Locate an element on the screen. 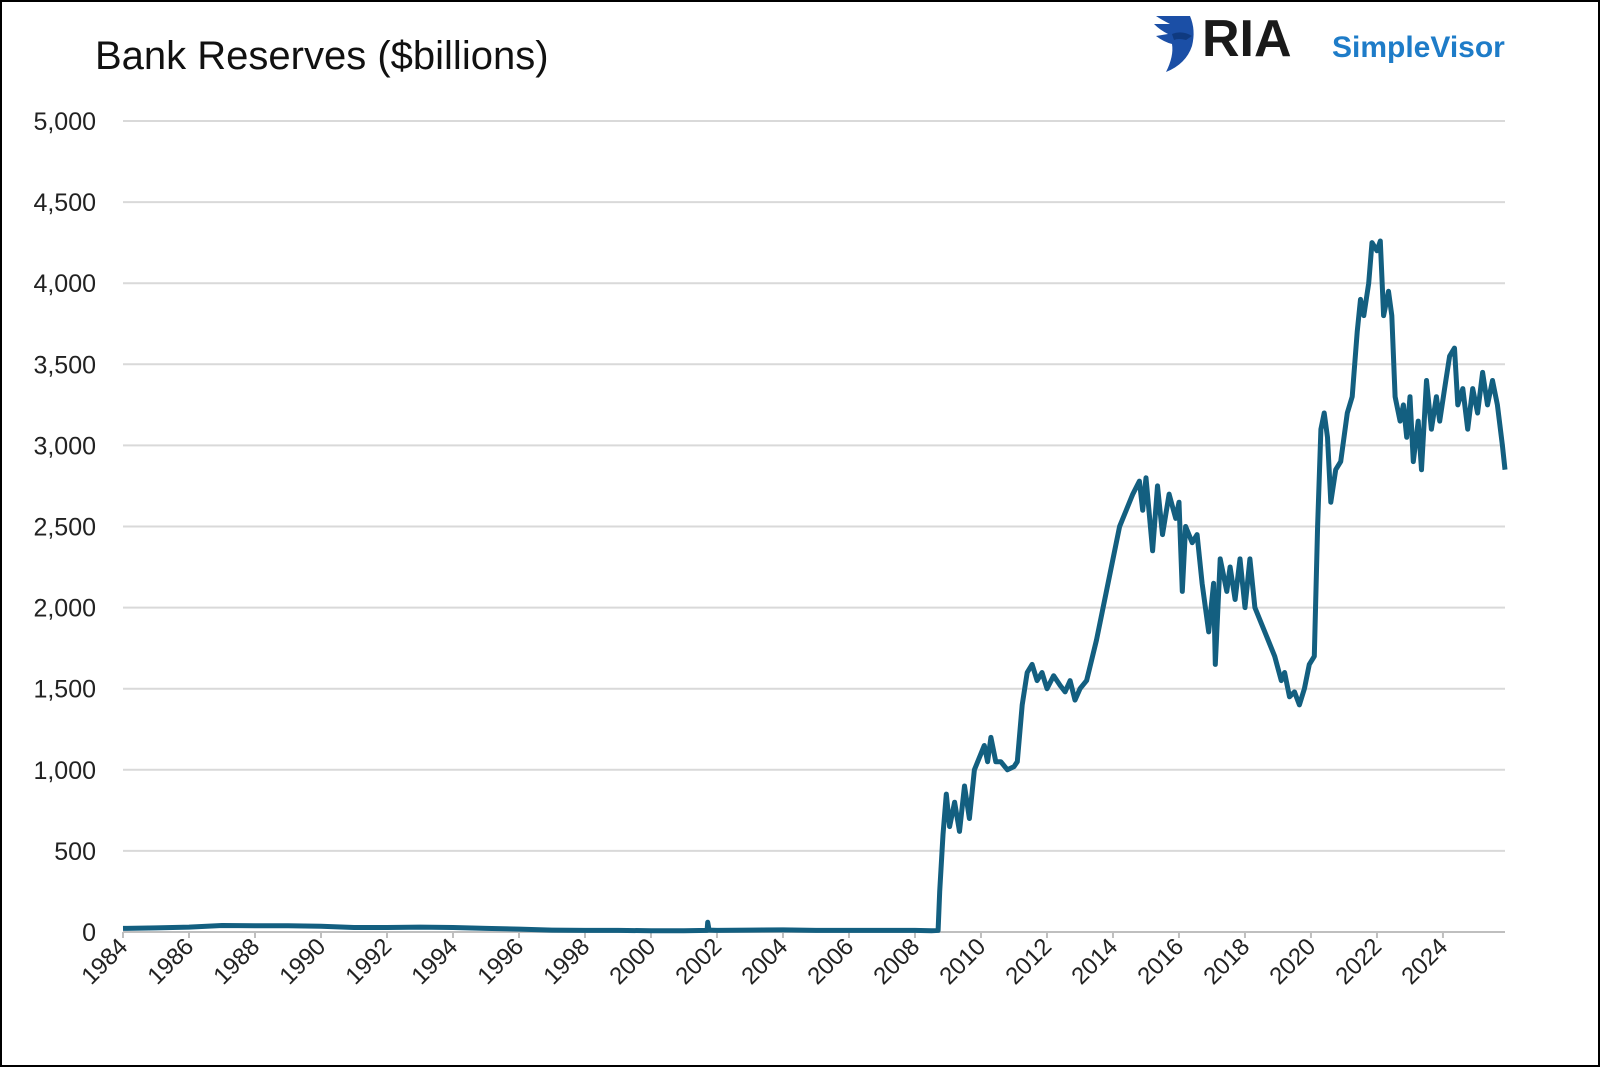 This screenshot has height=1067, width=1600. logo-ria-text: RIA is located at coordinates (1247, 40).